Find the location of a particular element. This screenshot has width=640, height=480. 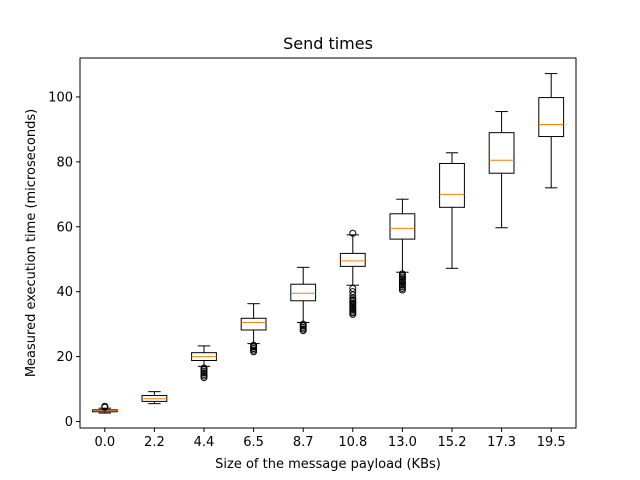

y-axis: 0 20 40 60 80 100 is located at coordinates (64, 260).